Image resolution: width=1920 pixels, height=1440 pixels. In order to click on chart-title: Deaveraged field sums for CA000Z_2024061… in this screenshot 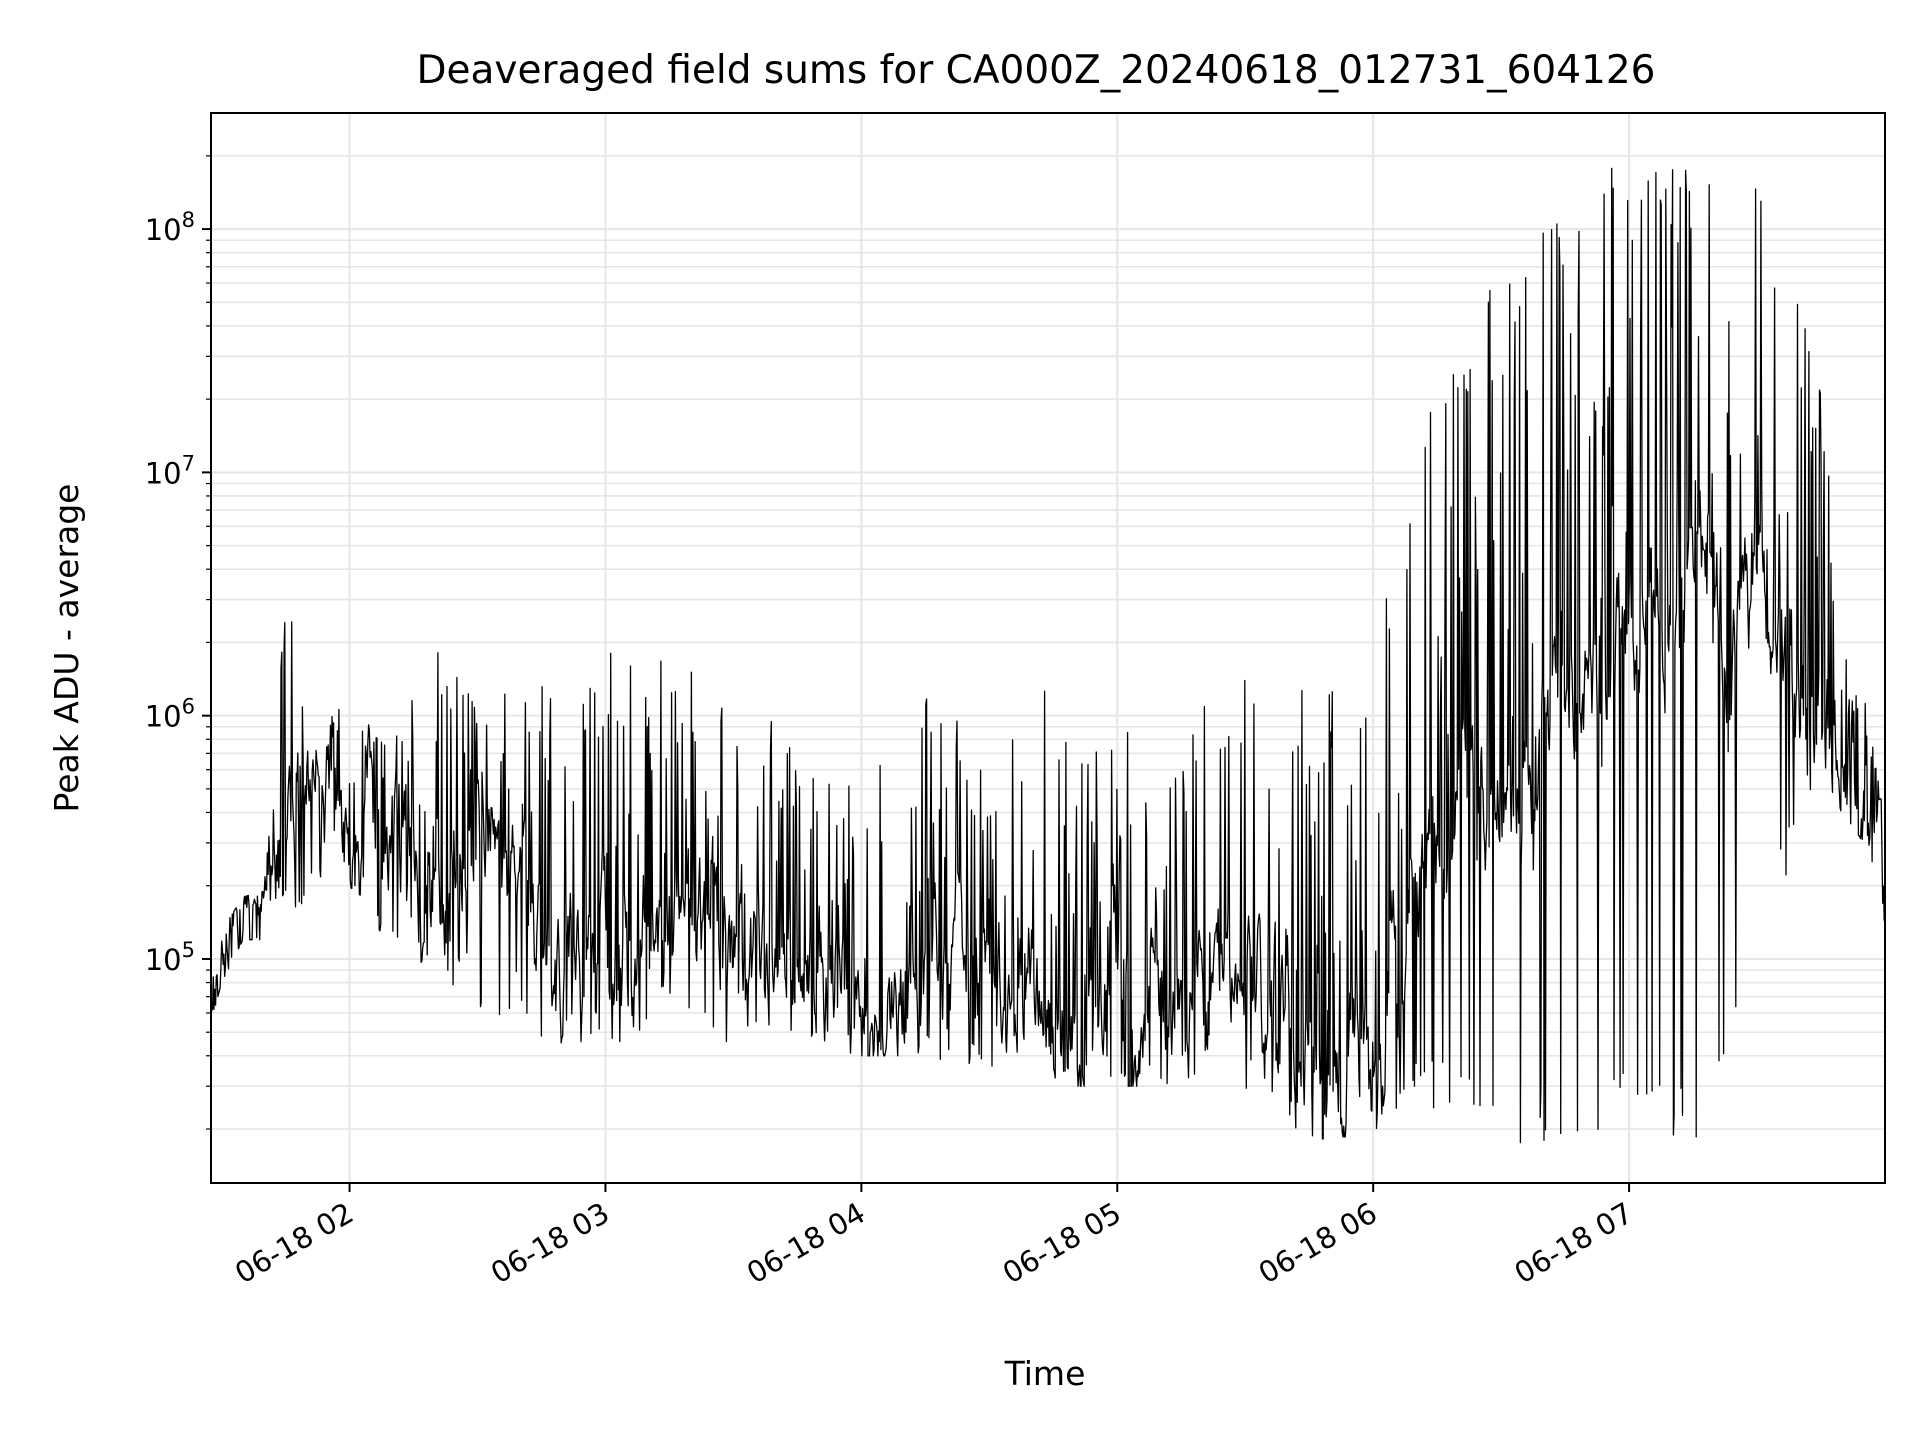, I will do `click(1036, 70)`.